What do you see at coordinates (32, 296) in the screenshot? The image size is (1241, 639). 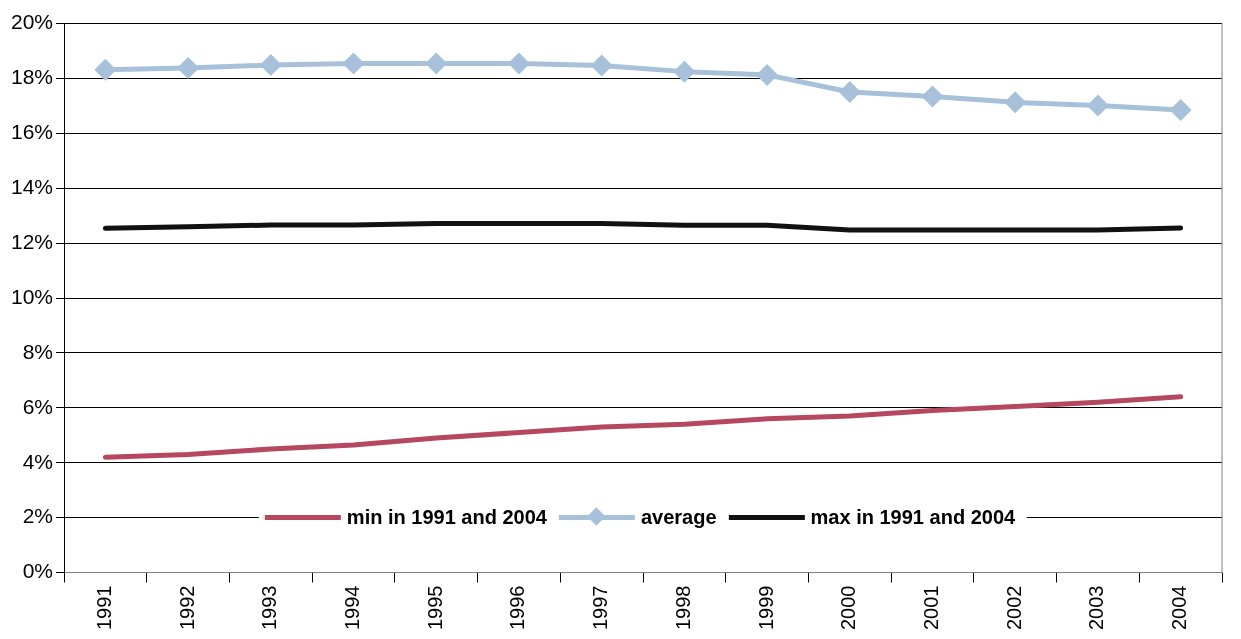 I see `y-tick-label: 10%` at bounding box center [32, 296].